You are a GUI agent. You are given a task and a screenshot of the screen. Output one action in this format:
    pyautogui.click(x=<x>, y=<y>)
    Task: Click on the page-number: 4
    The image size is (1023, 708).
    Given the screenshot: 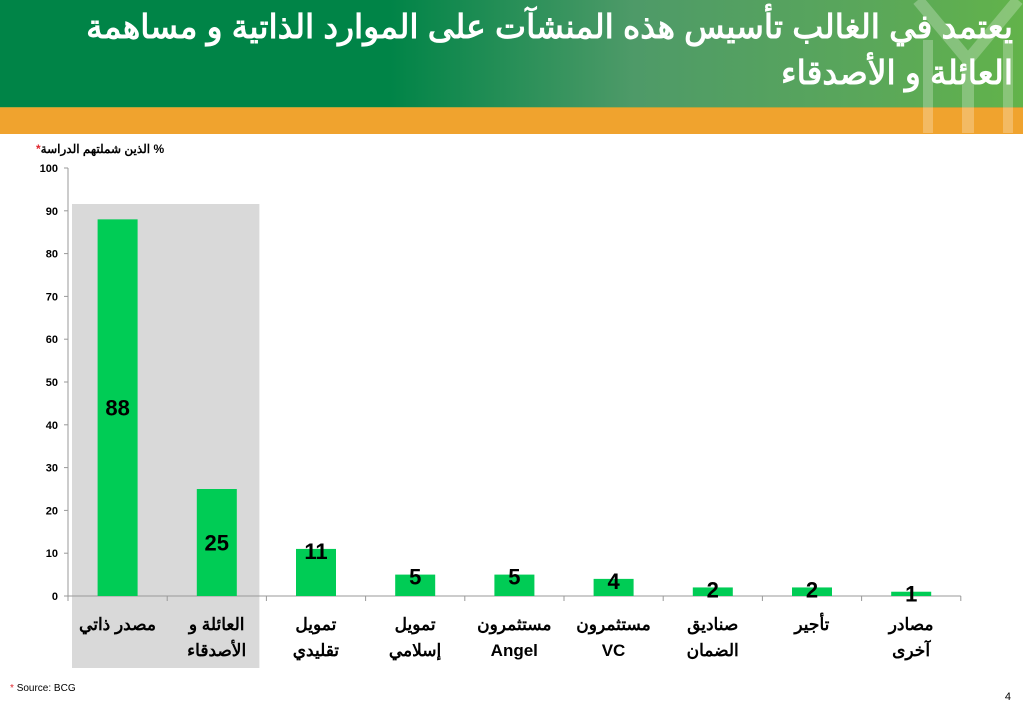 What is the action you would take?
    pyautogui.click(x=1007, y=697)
    